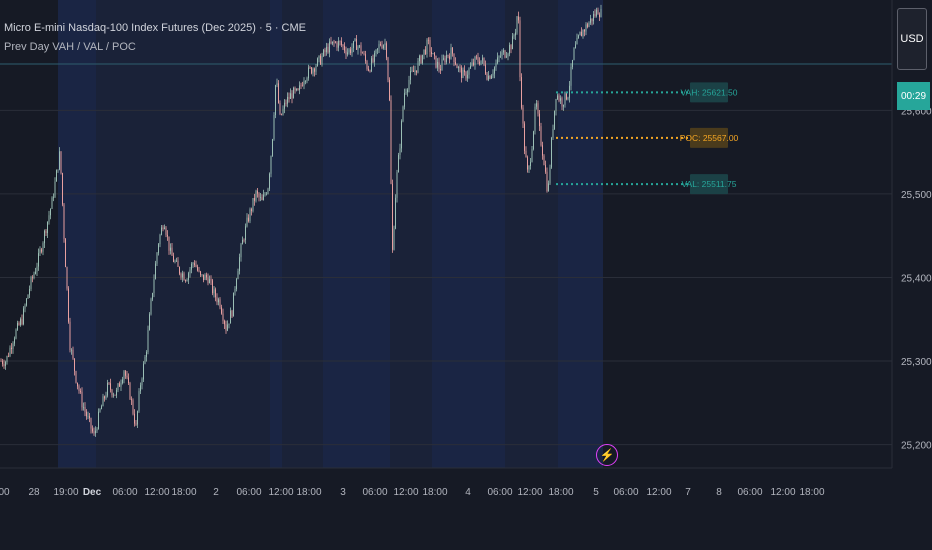  I want to click on x-tick-label: Dec, so click(92, 492).